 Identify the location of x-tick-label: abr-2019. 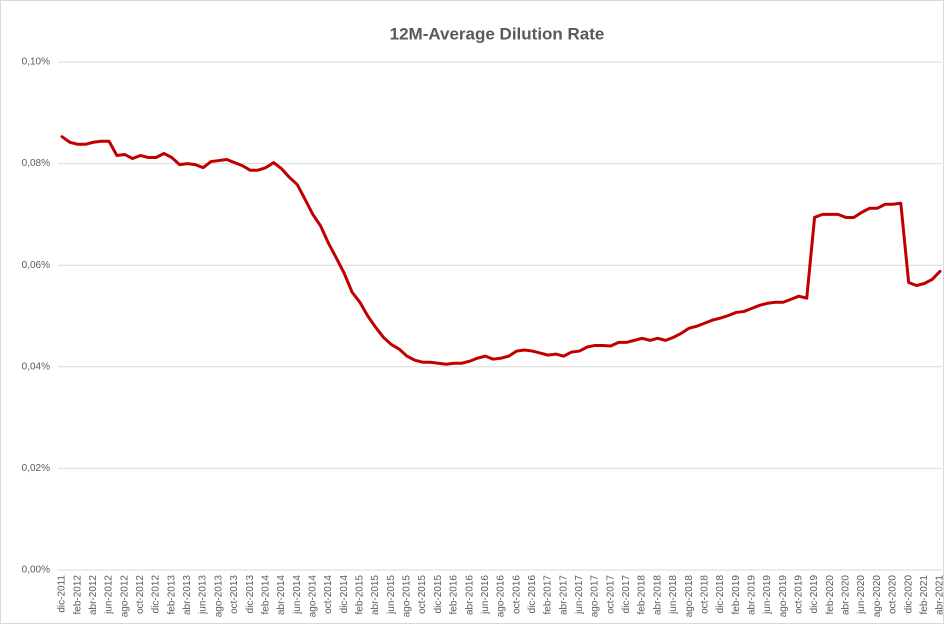
(751, 595).